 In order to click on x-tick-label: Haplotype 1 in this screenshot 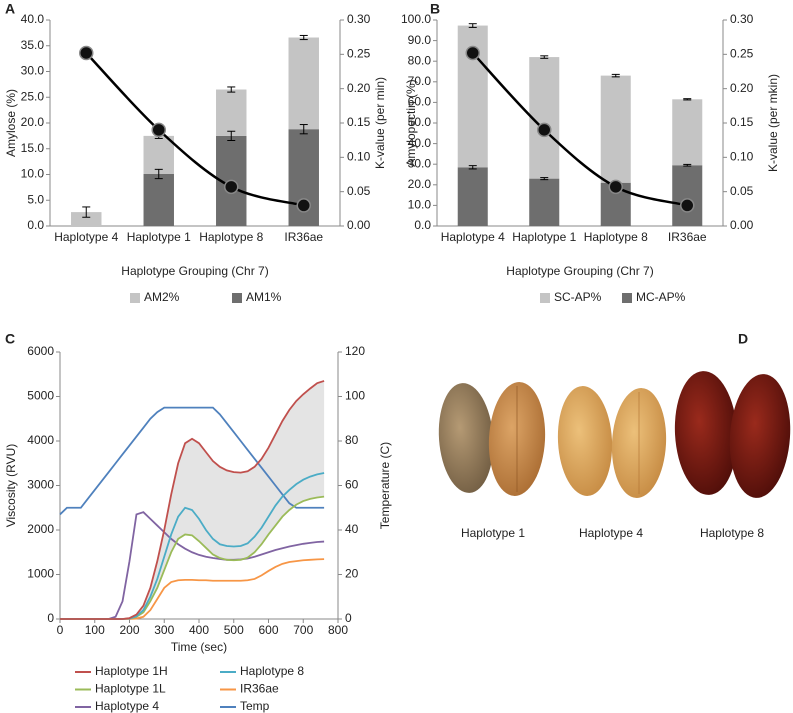, I will do `click(158, 237)`.